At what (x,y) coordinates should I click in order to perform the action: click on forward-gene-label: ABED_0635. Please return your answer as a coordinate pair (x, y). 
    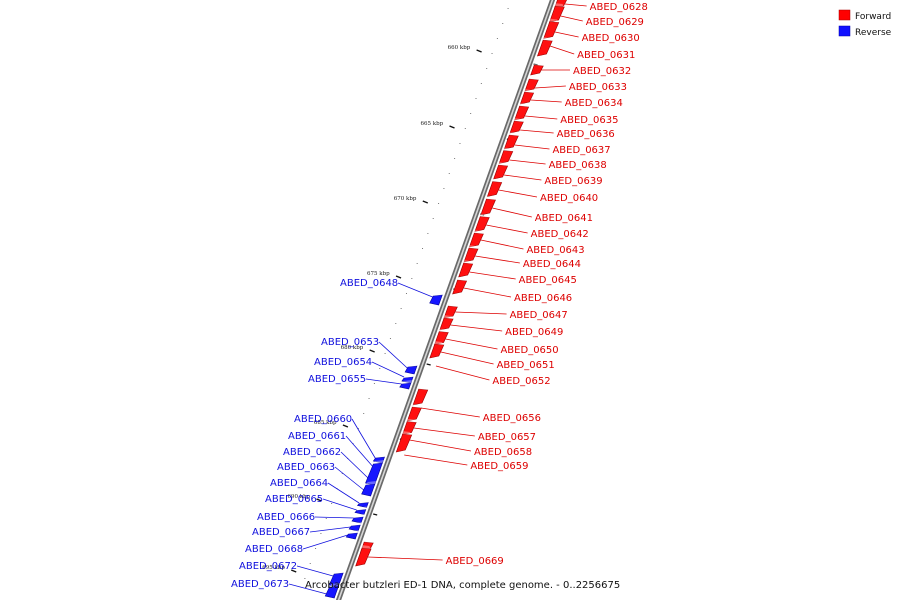
    Looking at the image, I should click on (589, 120).